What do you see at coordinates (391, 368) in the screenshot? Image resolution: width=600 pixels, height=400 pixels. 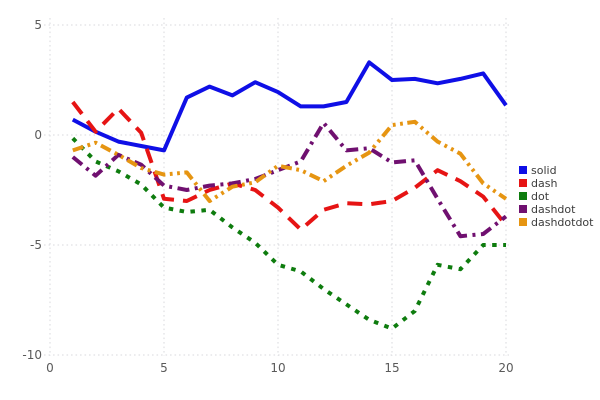 I see `x-axis-tick-label: 15` at bounding box center [391, 368].